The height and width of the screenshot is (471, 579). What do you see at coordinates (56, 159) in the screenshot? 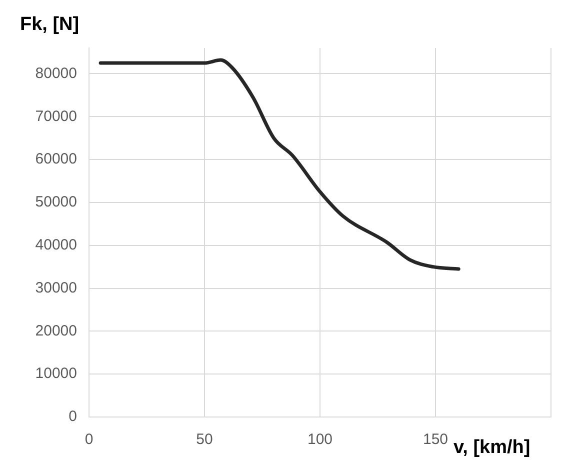
I see `y-tick-label: 60000` at bounding box center [56, 159].